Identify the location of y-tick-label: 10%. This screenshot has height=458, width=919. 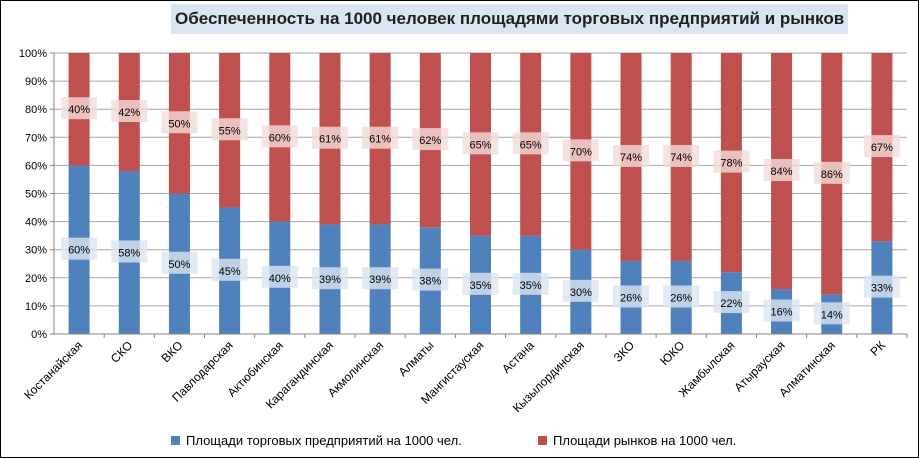
(36, 307).